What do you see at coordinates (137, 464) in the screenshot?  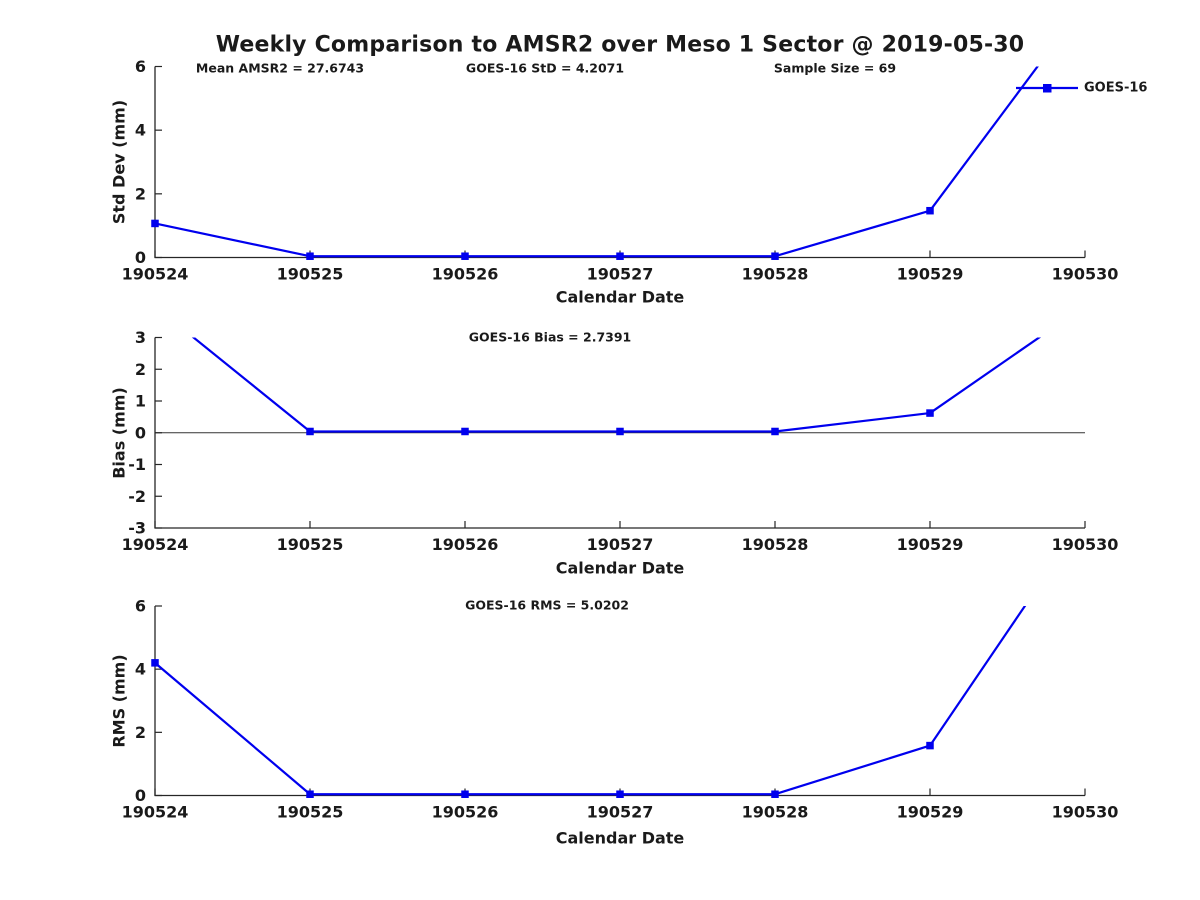 I see `y-tick-label: -1` at bounding box center [137, 464].